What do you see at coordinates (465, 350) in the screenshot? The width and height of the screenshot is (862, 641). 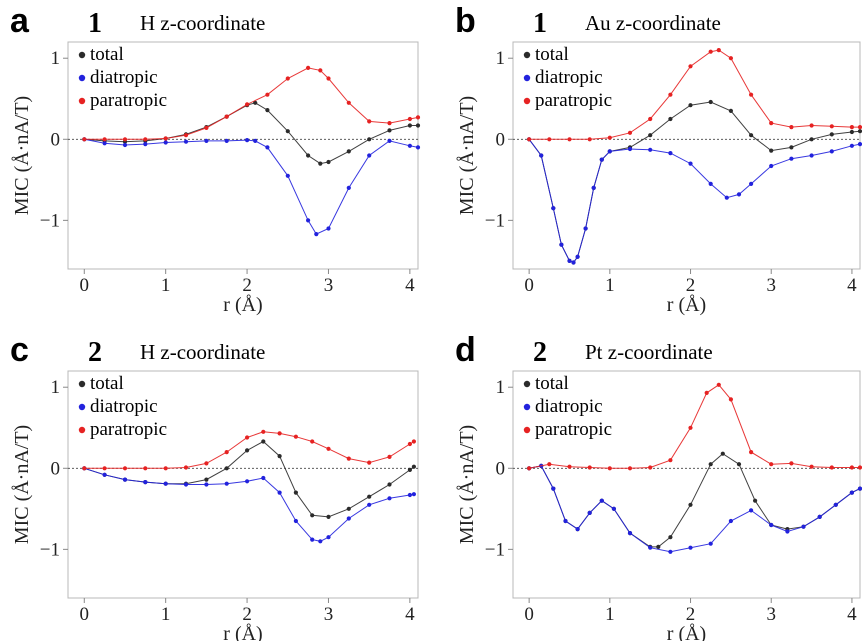 I see `panel-letter: d` at bounding box center [465, 350].